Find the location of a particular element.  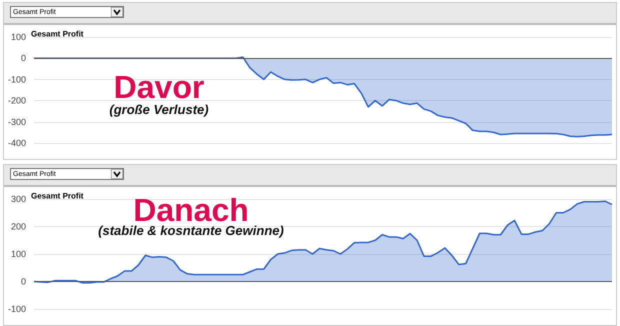

annotation: Davor is located at coordinates (159, 87).